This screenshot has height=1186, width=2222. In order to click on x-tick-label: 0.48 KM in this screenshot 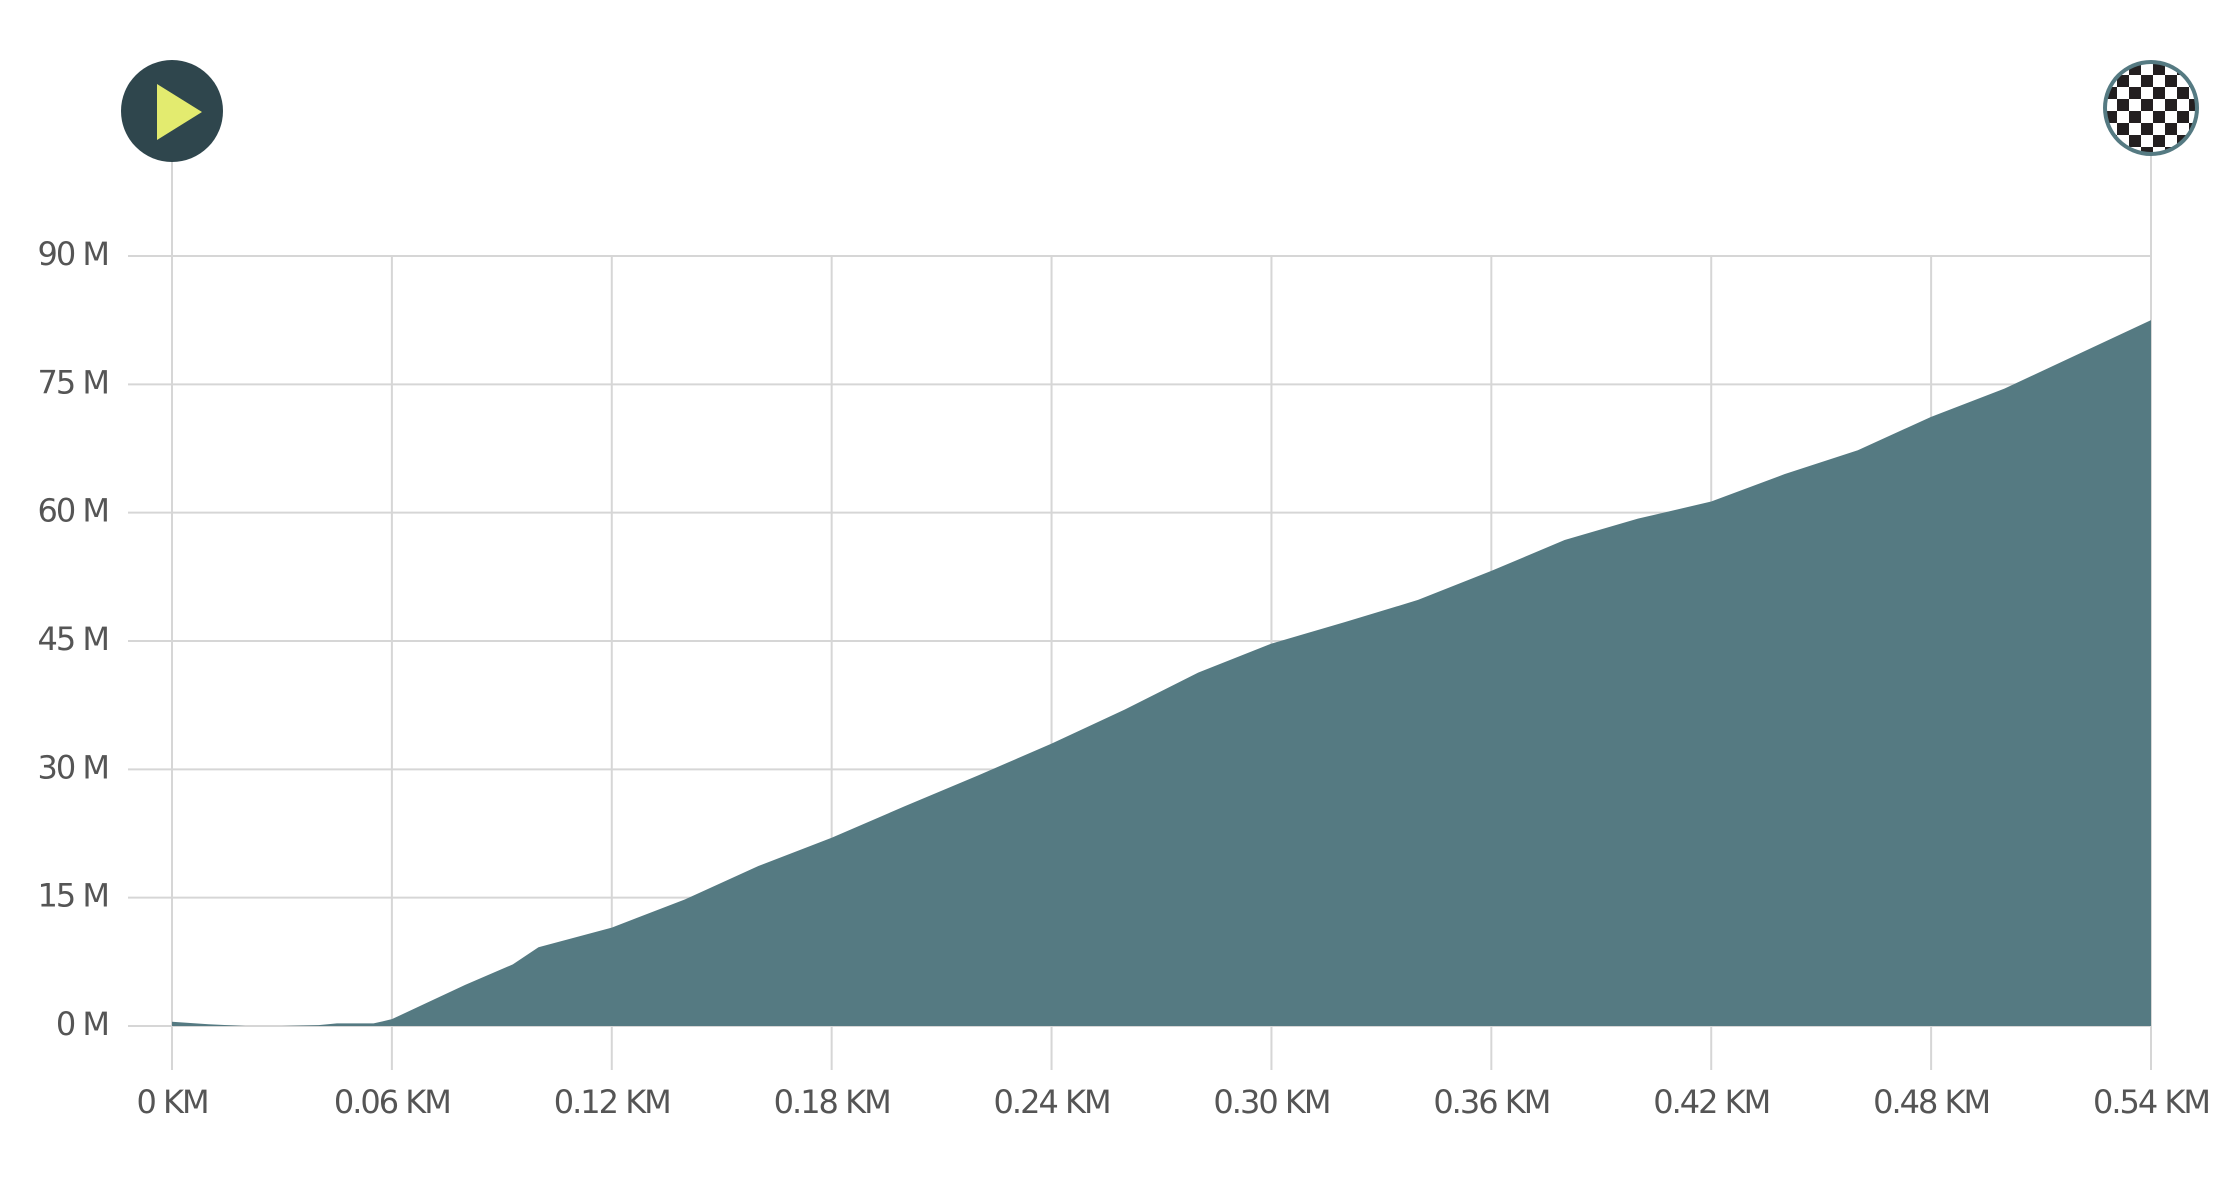, I will do `click(1931, 1102)`.